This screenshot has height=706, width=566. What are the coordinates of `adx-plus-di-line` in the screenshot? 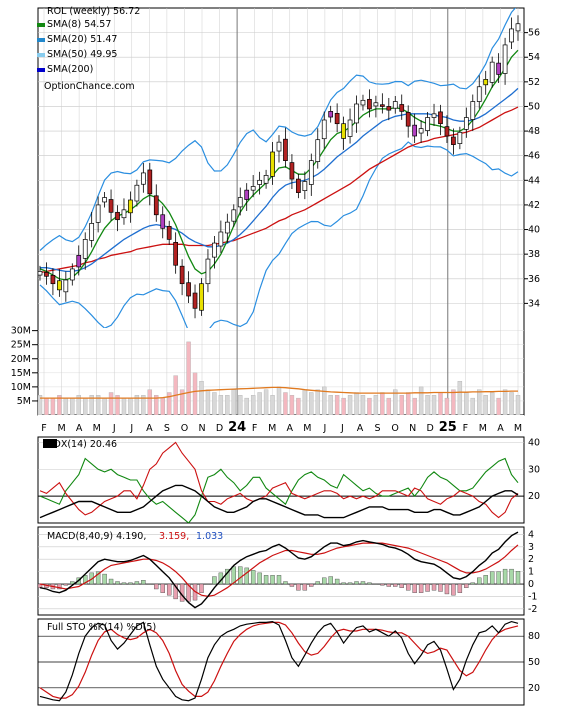 It's located at (279, 490).